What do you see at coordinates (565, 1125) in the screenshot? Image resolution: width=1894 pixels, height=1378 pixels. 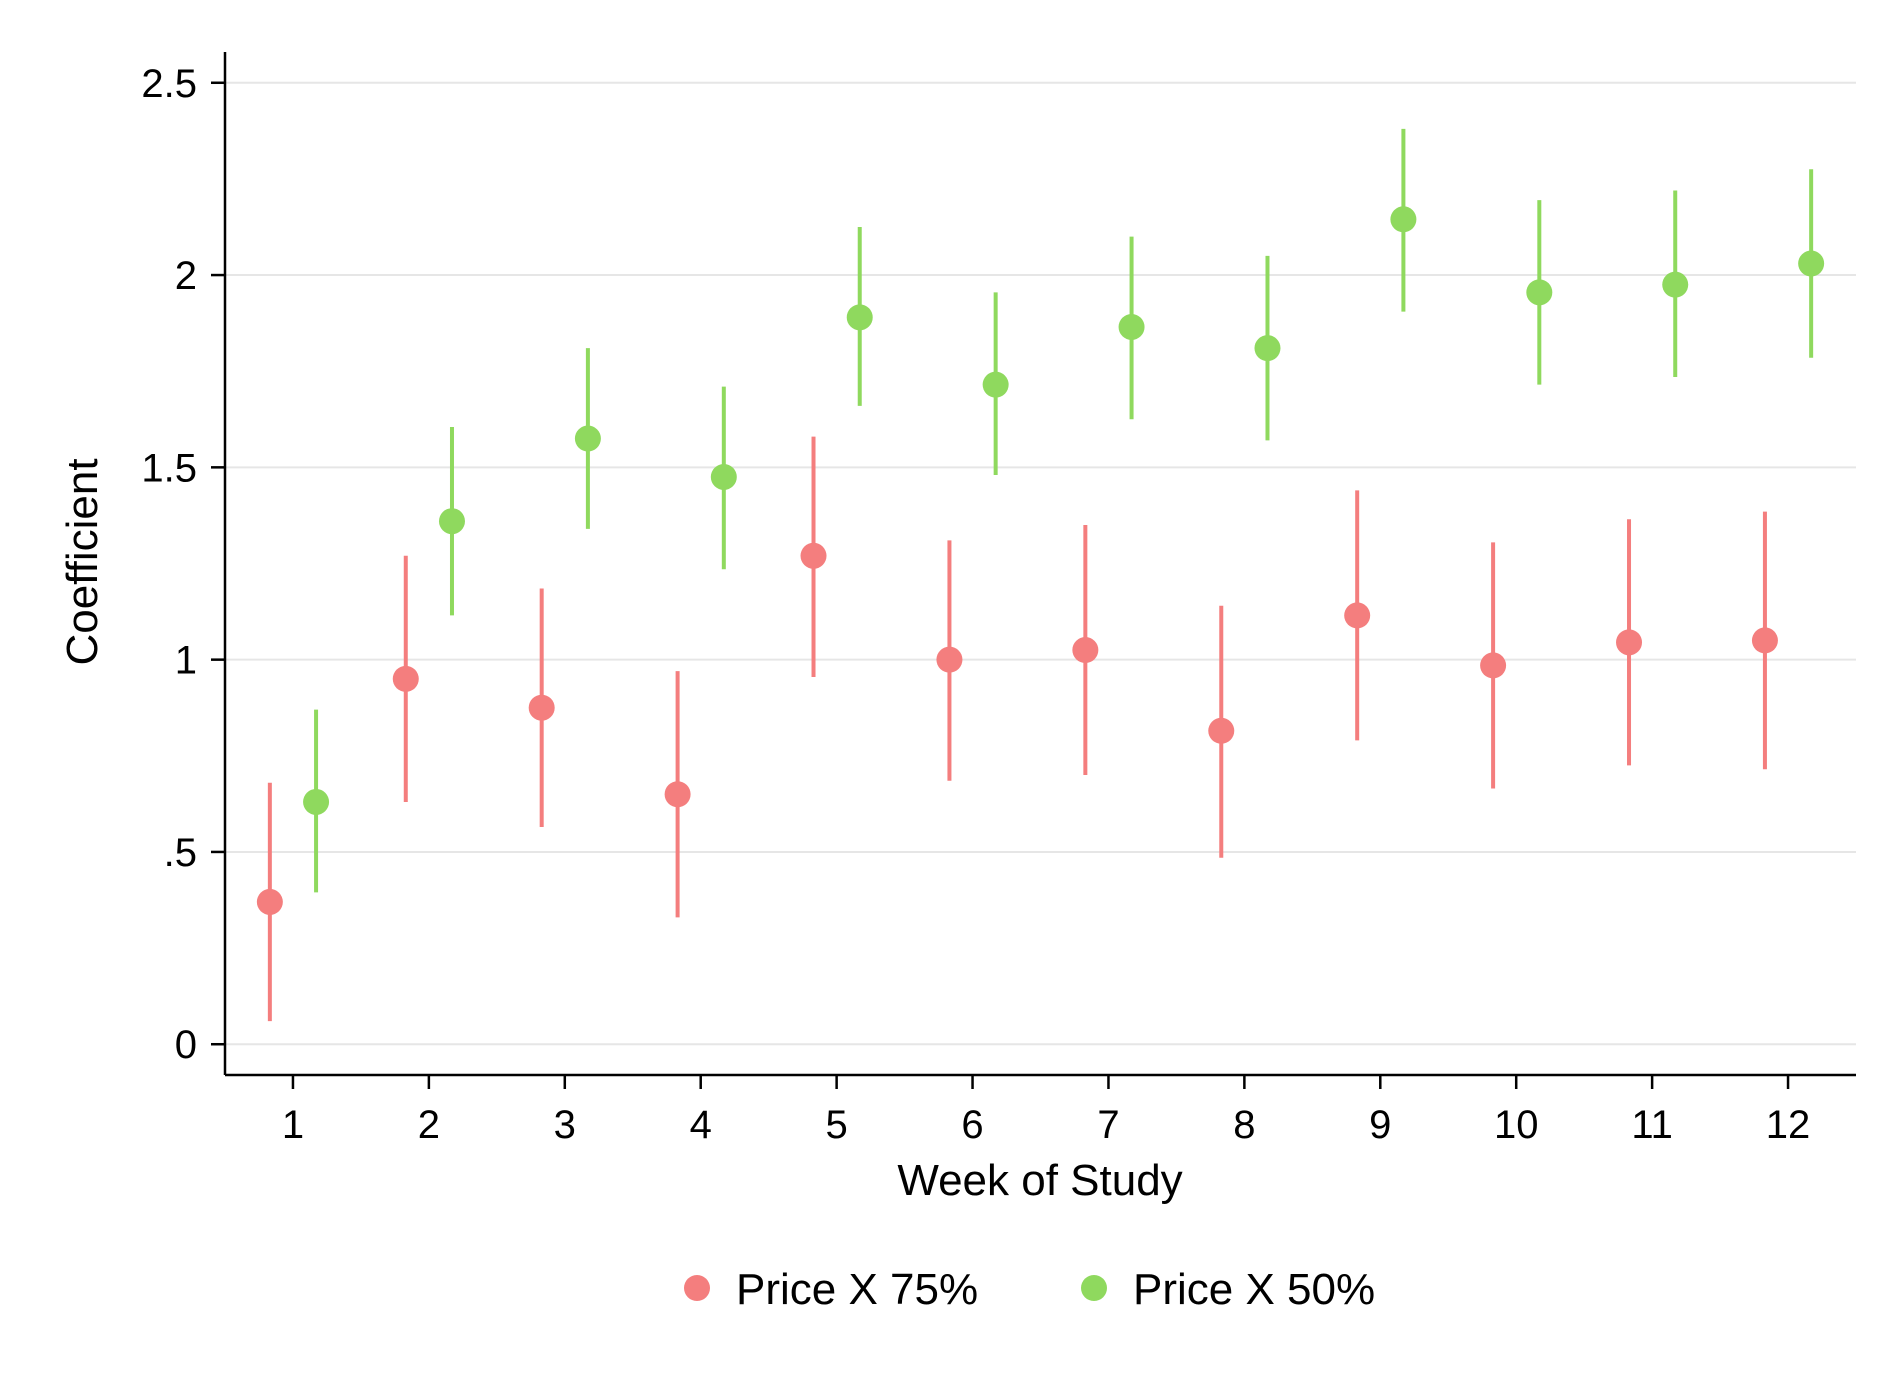 I see `x-tick-label: 3` at bounding box center [565, 1125].